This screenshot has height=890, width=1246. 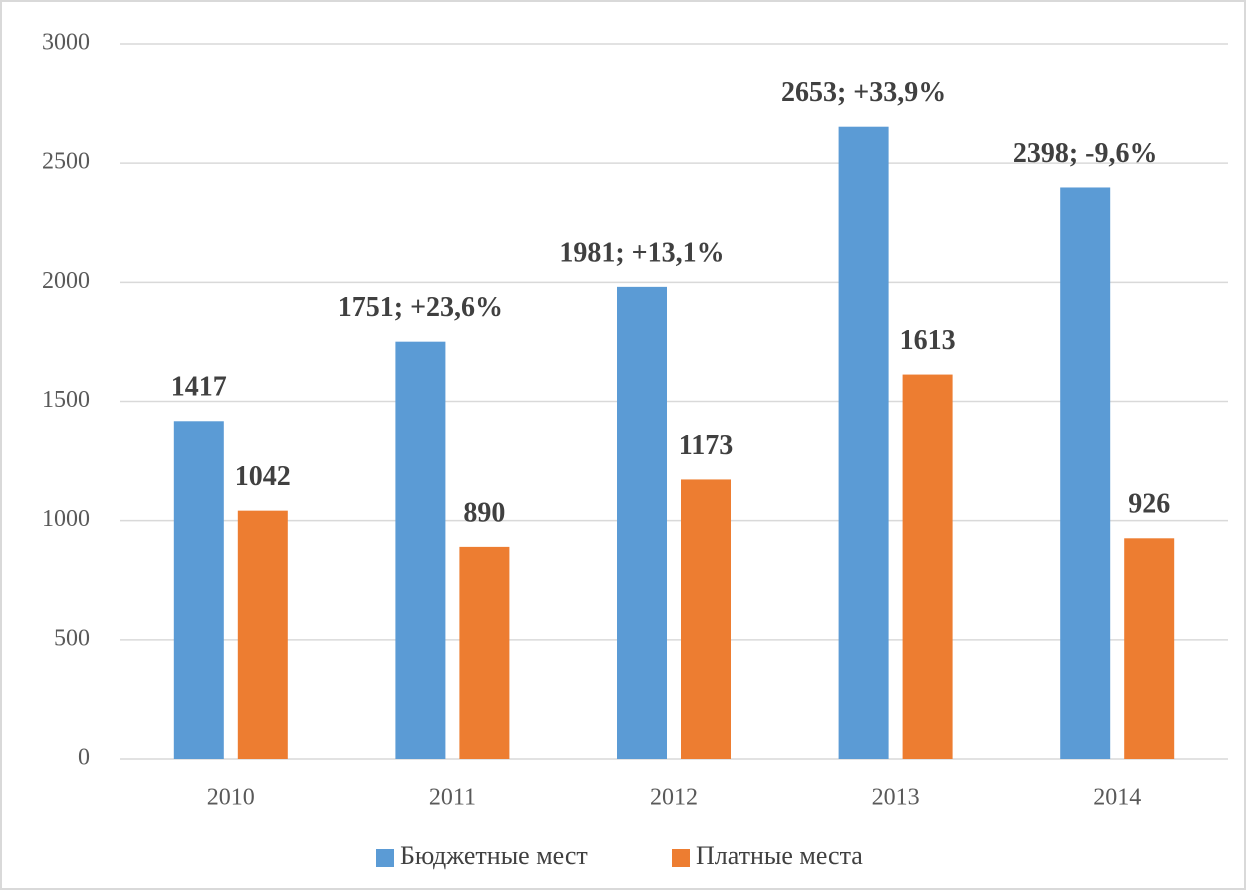 What do you see at coordinates (66, 281) in the screenshot?
I see `y-tick-label: 2000` at bounding box center [66, 281].